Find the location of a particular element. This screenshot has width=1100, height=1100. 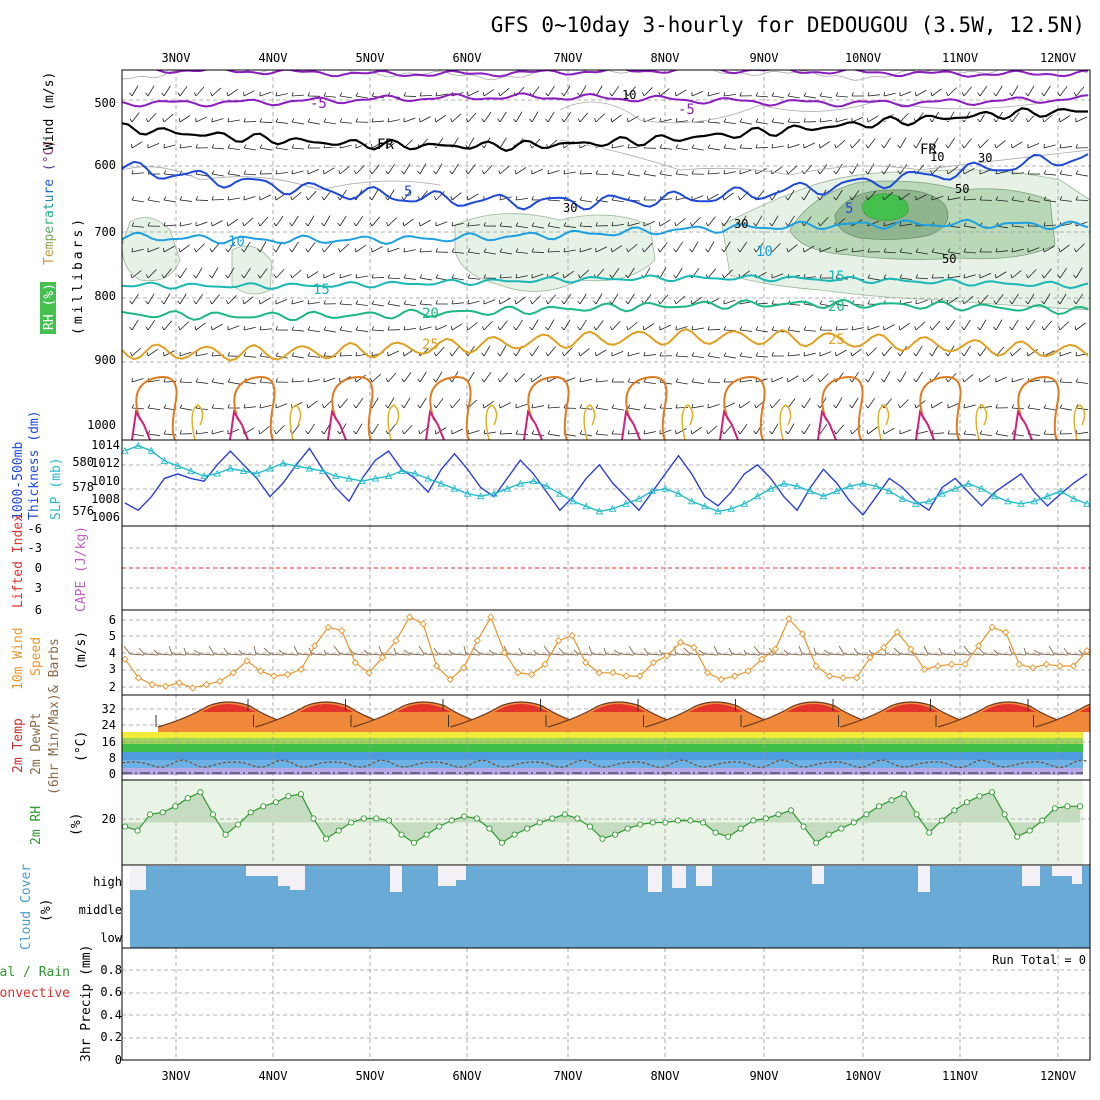

day-label-bottom: 7NOV is located at coordinates (568, 1076).